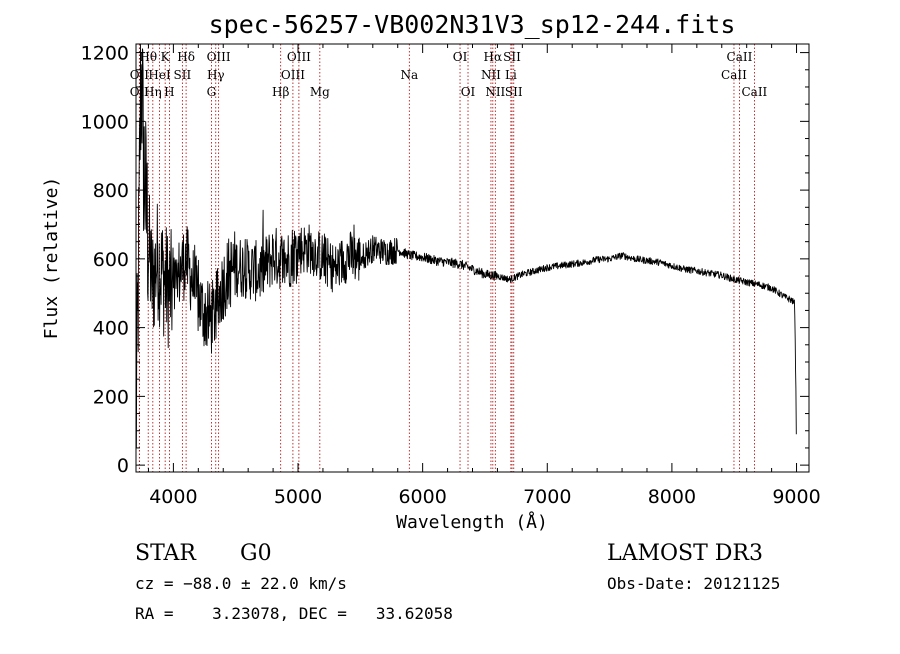 This screenshot has height=654, width=900. Describe the element at coordinates (740, 57) in the screenshot. I see `line-label-CaII: CaII` at that location.